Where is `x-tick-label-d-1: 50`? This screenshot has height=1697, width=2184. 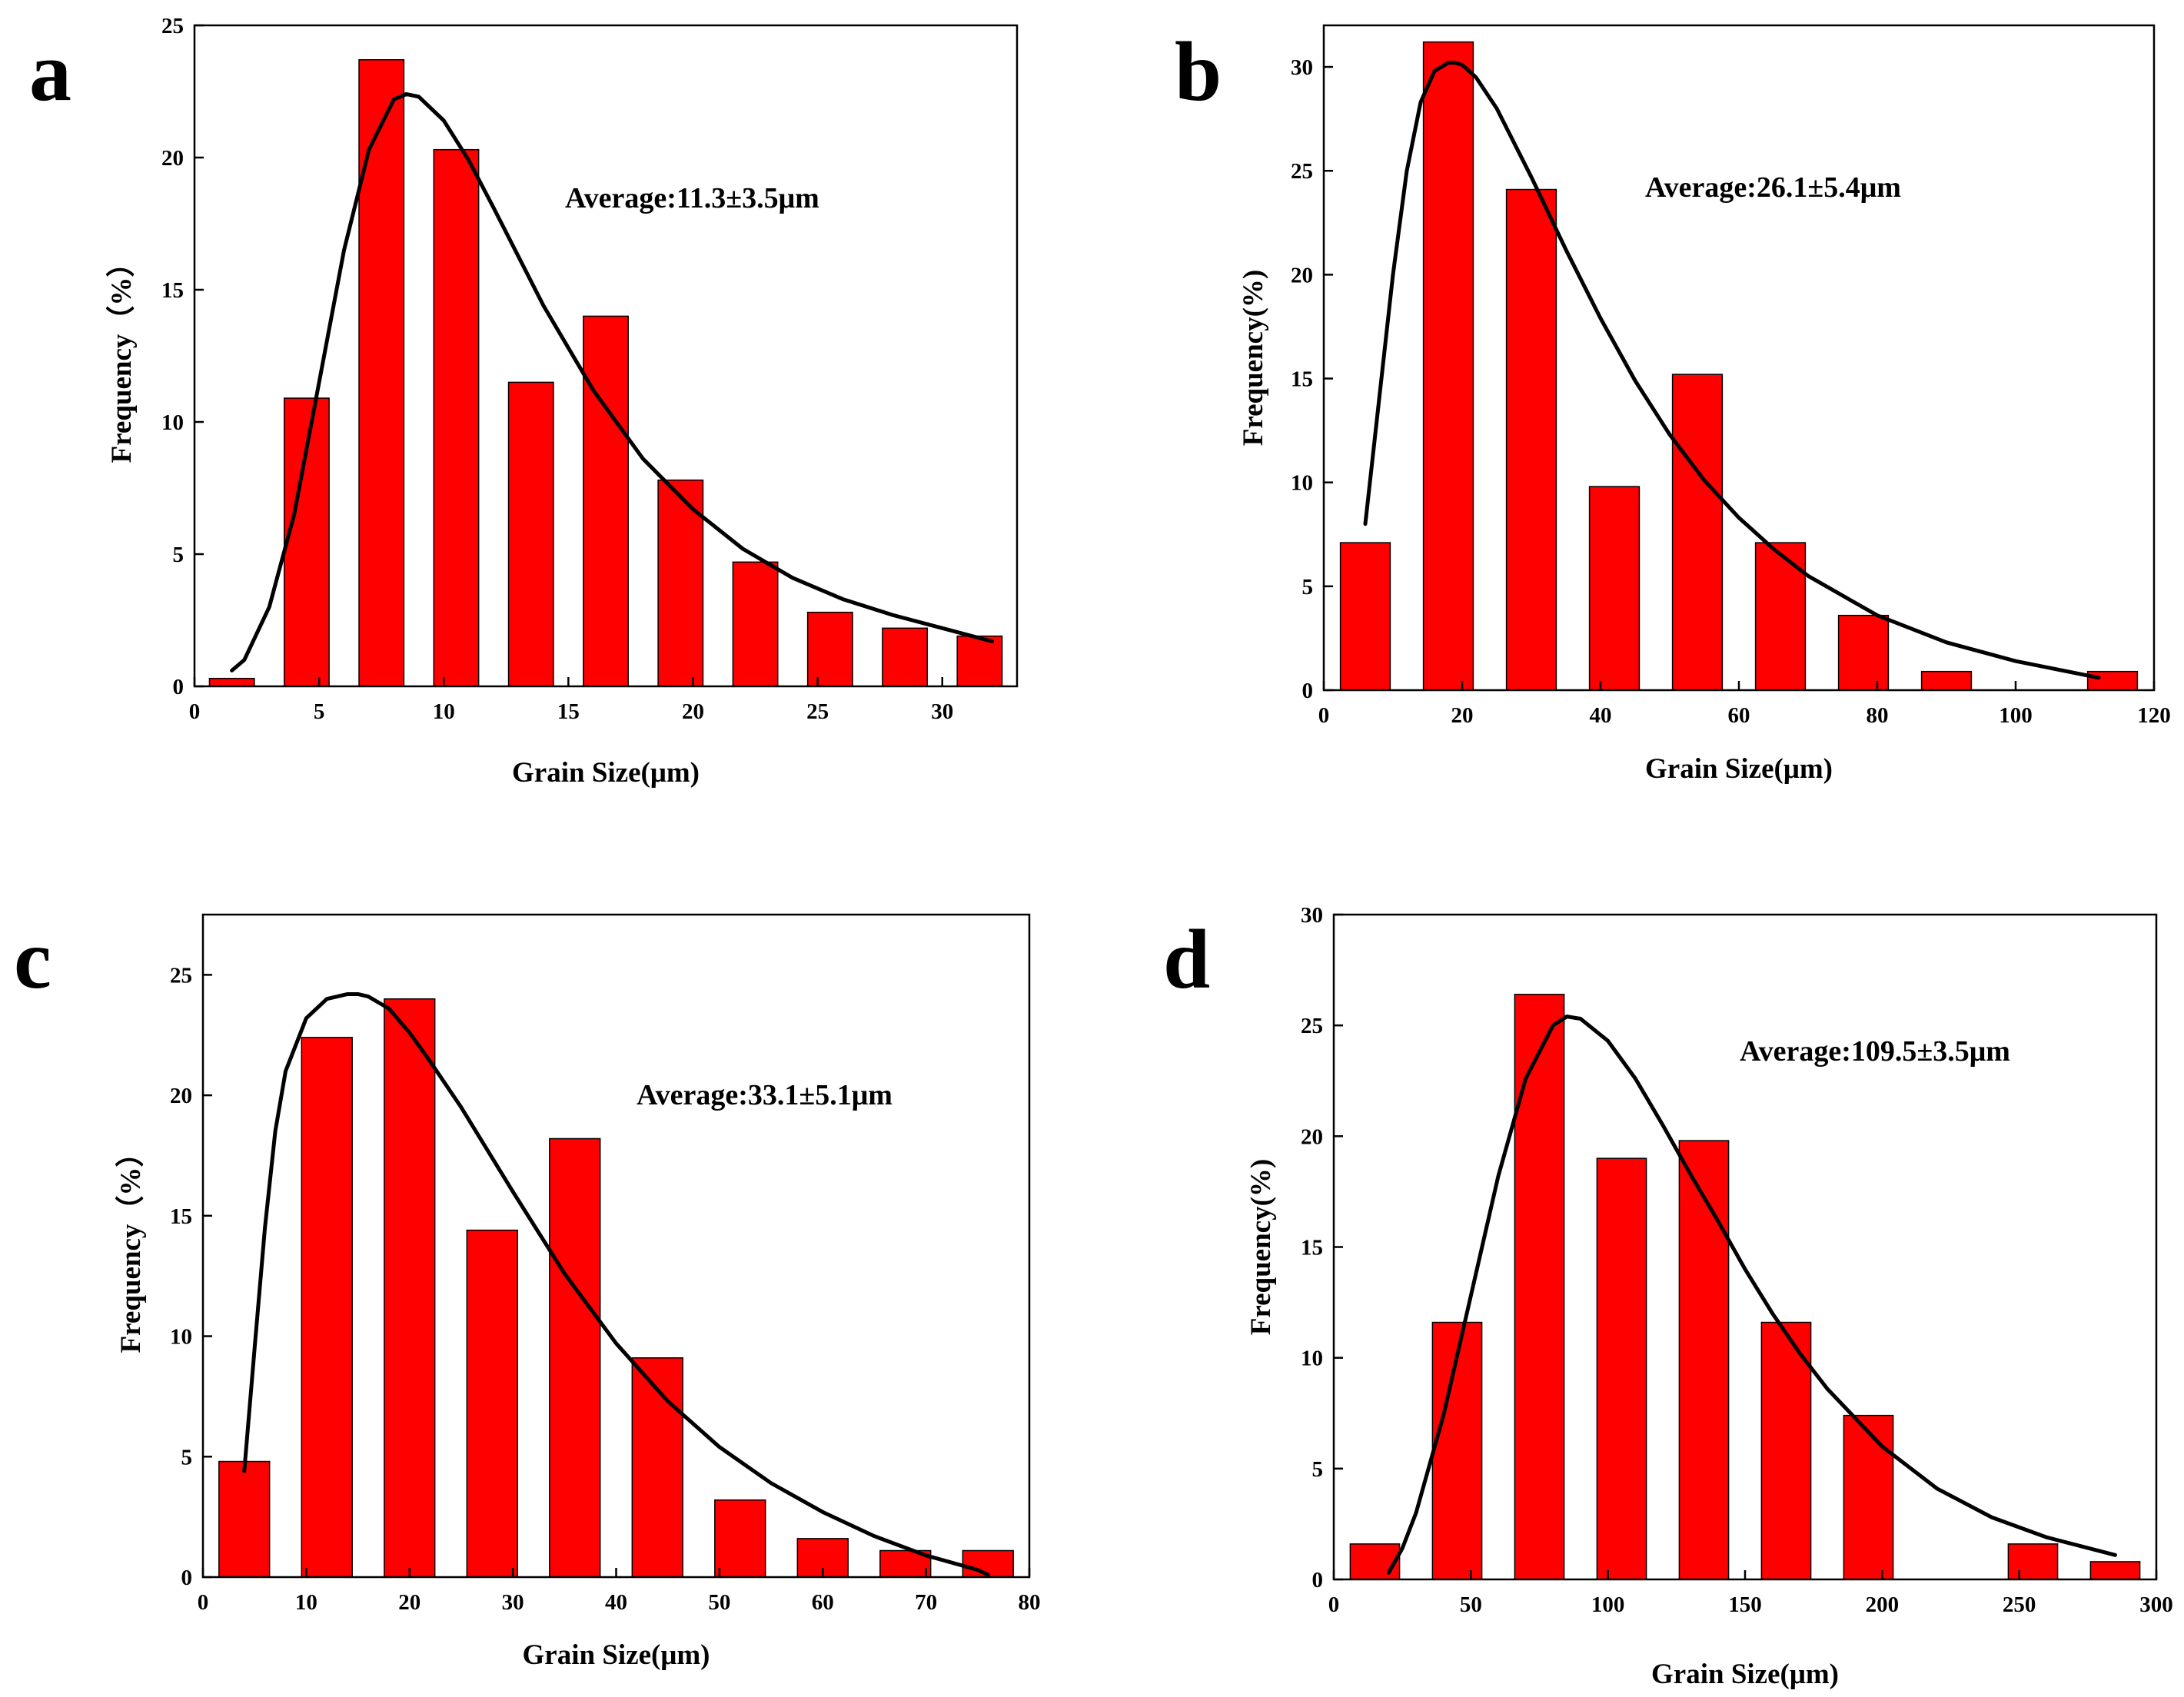
x-tick-label-d-1: 50 is located at coordinates (1471, 1605).